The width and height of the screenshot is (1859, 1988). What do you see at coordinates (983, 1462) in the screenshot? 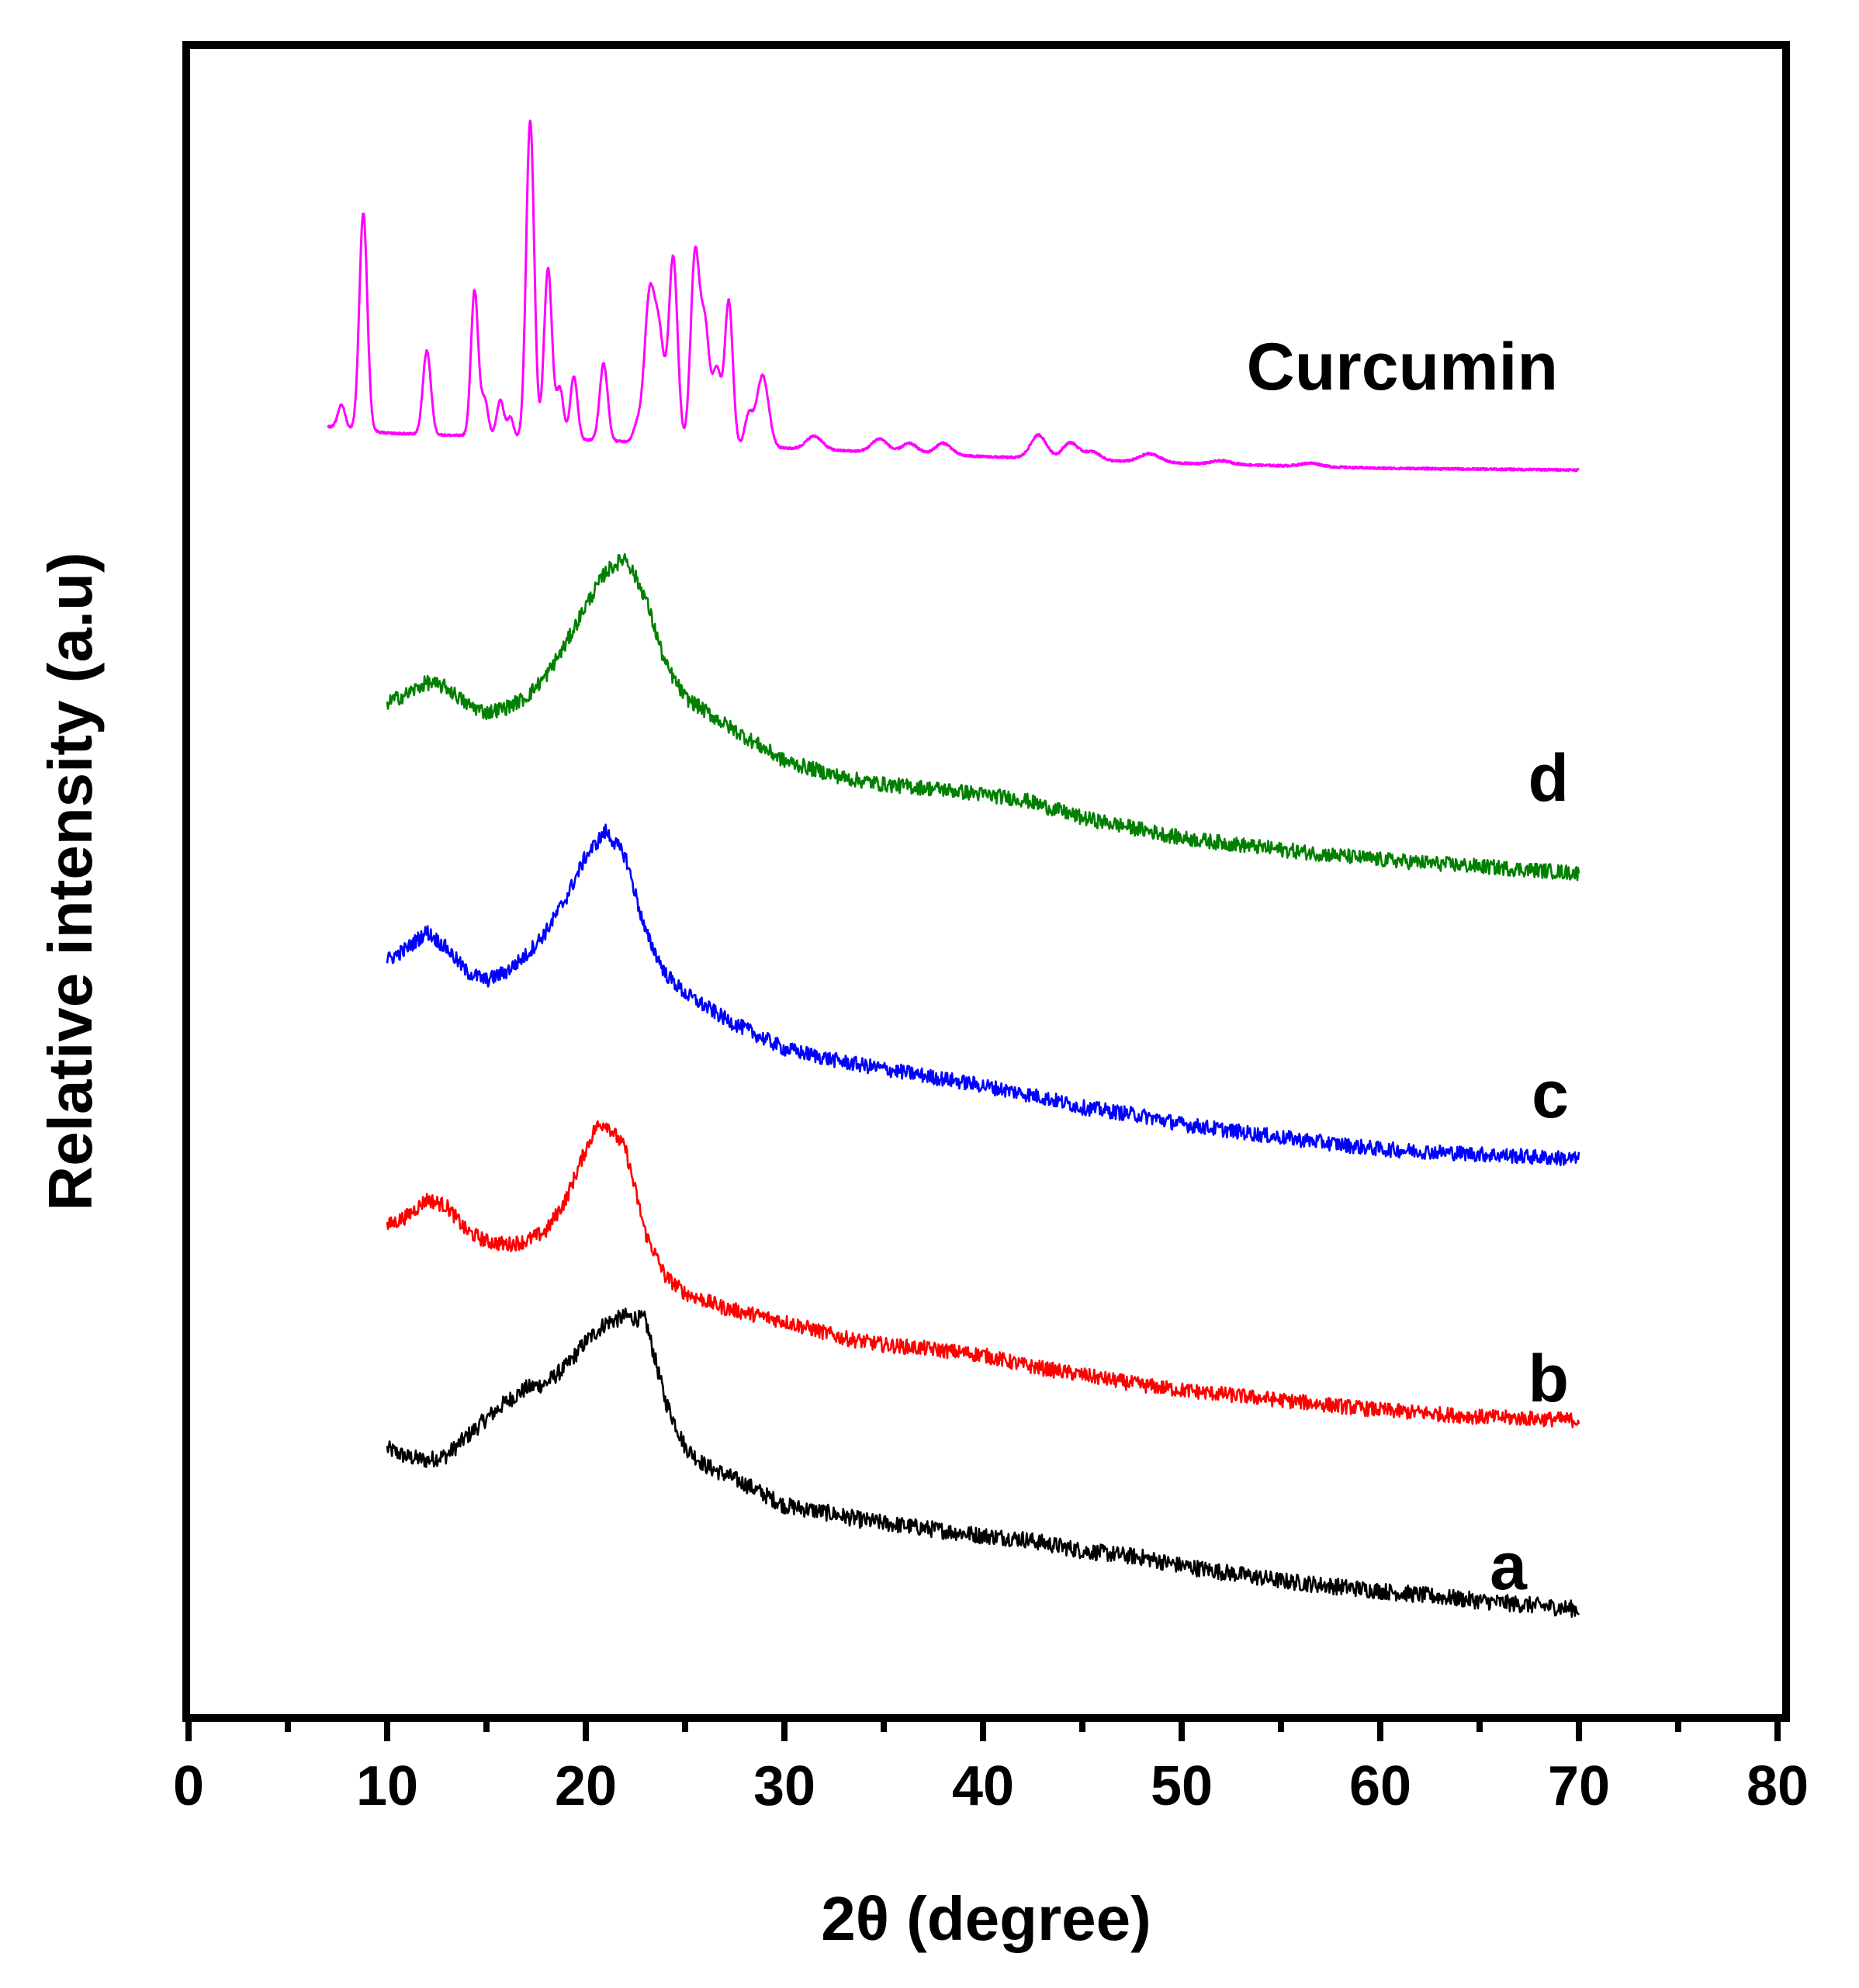
I see `series-line-a` at bounding box center [983, 1462].